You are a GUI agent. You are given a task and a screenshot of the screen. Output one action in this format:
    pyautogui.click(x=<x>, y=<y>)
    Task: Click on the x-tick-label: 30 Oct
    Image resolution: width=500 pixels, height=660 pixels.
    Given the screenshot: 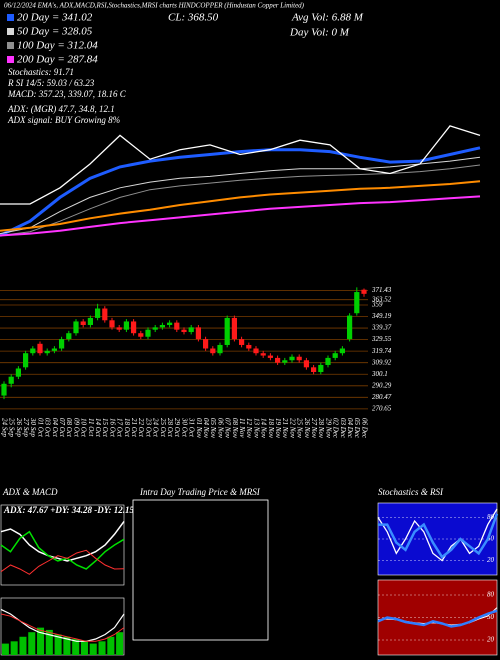 What is the action you would take?
    pyautogui.click(x=184, y=427)
    